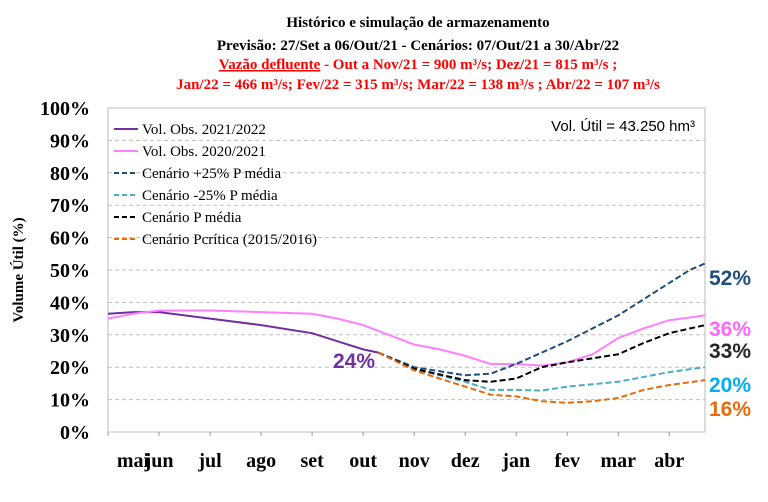 The height and width of the screenshot is (502, 768). What do you see at coordinates (70, 368) in the screenshot?
I see `y-tick-label: 20%` at bounding box center [70, 368].